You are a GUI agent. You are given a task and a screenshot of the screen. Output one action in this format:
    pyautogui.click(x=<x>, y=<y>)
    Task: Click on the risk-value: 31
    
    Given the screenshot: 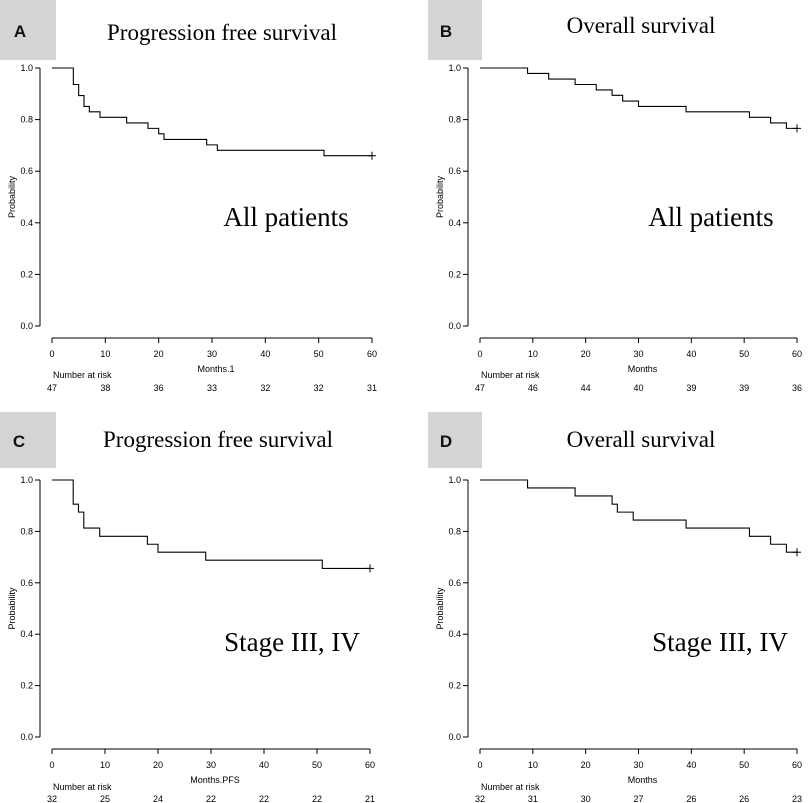 What is the action you would take?
    pyautogui.click(x=372, y=388)
    